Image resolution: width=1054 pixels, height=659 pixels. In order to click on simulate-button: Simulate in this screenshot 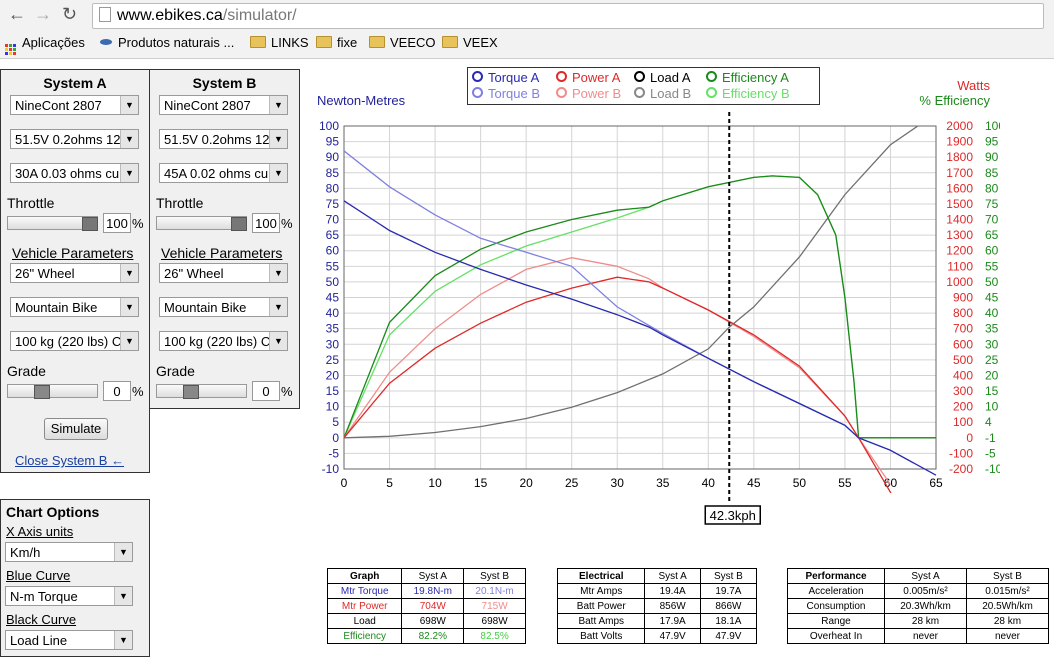, I will do `click(76, 429)`.